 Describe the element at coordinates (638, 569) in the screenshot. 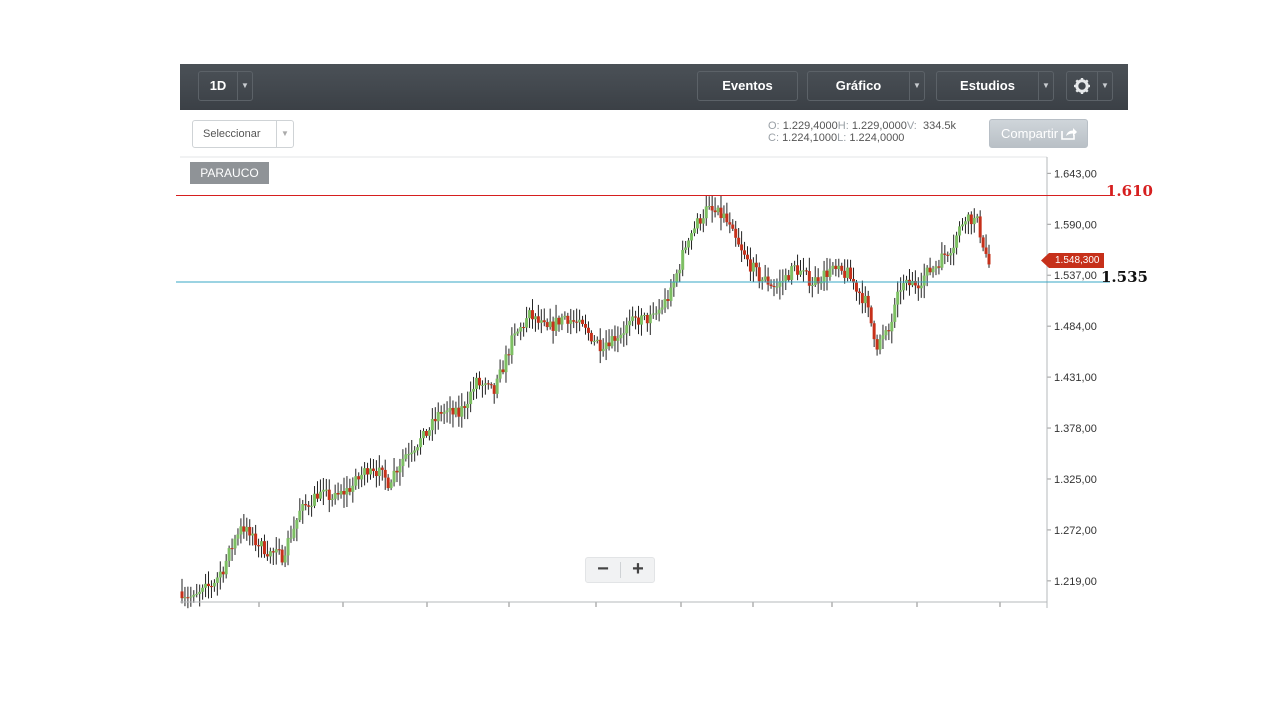

I see `zoom-in-button: +` at that location.